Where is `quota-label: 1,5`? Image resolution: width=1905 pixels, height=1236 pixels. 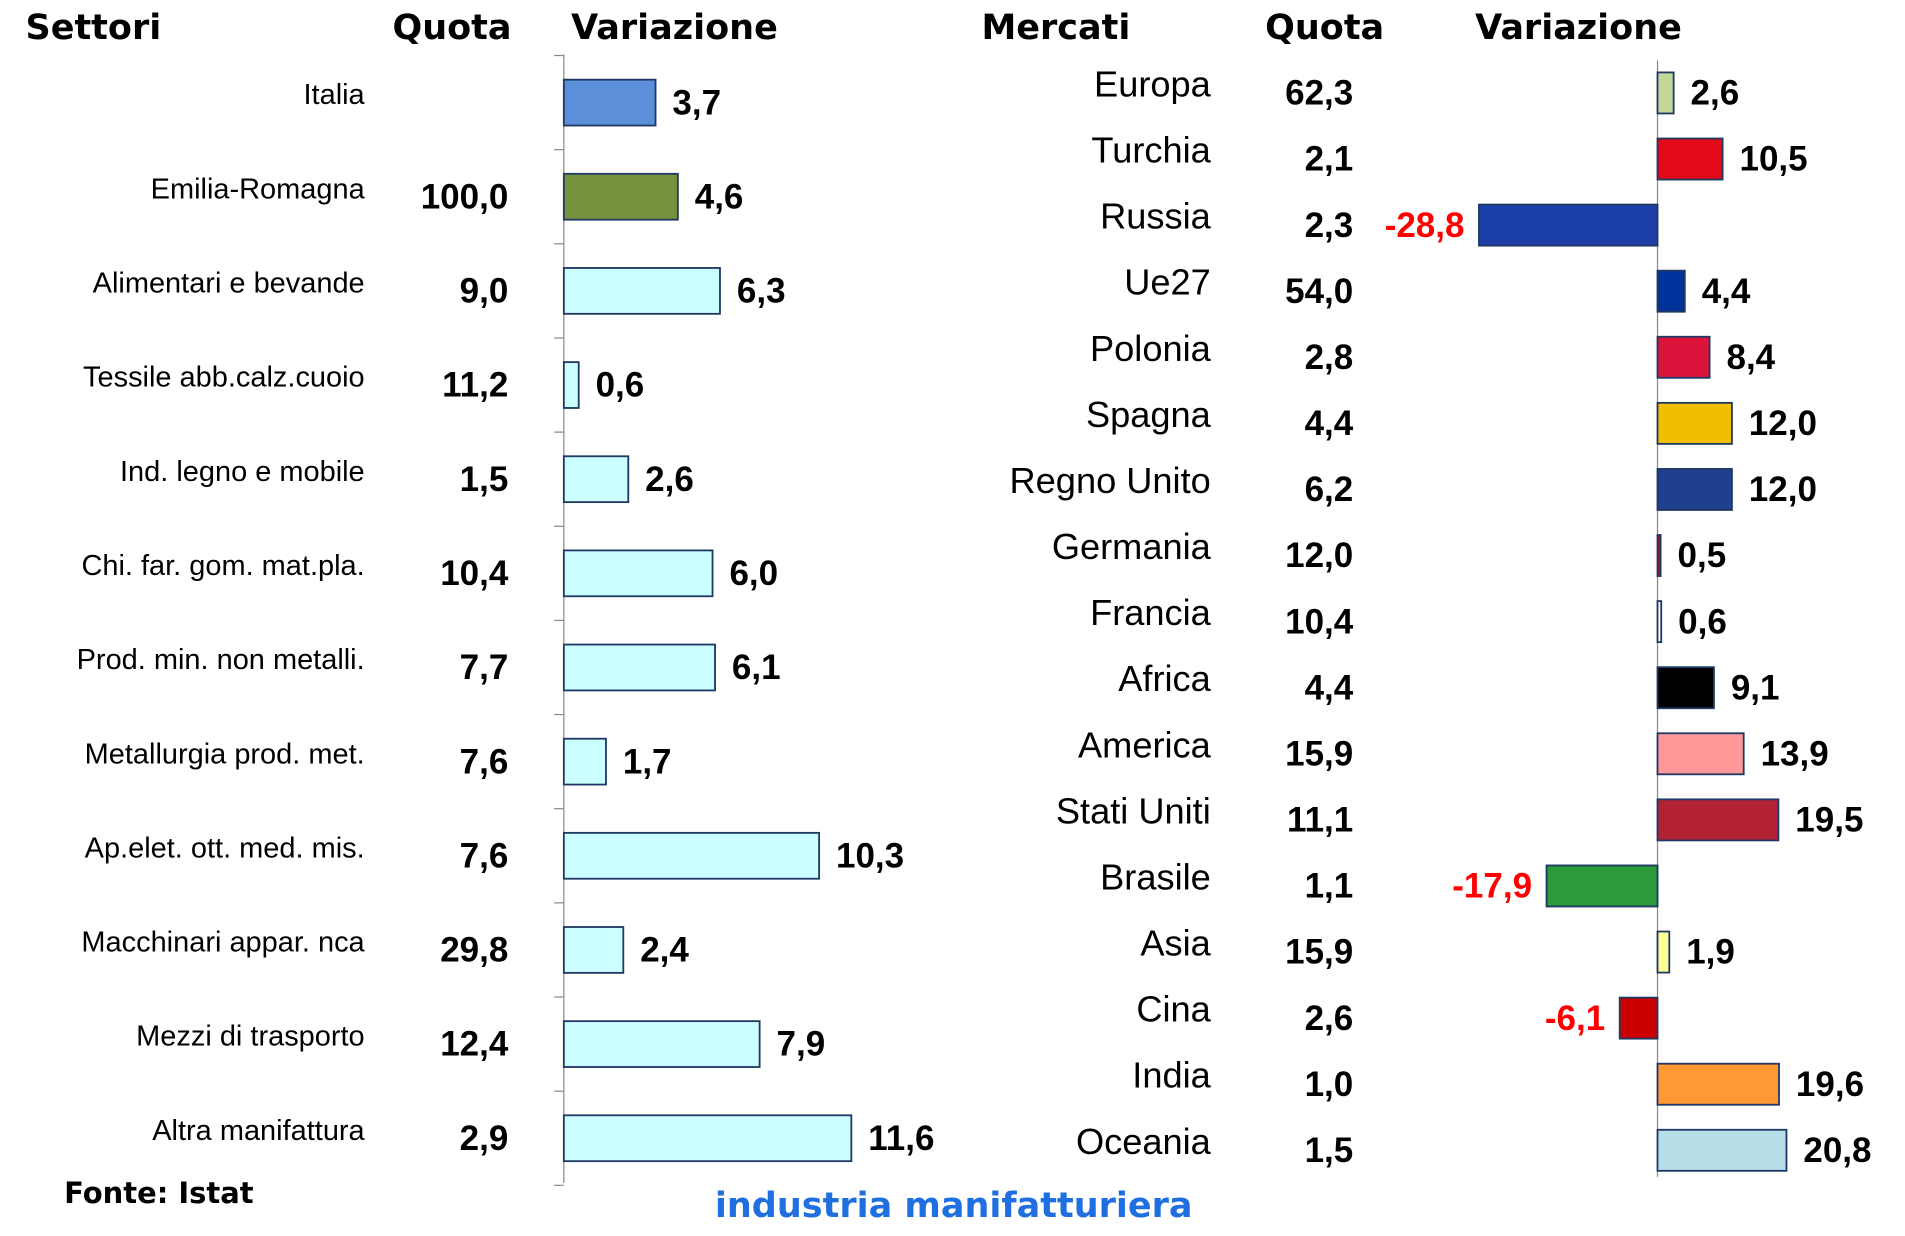 quota-label: 1,5 is located at coordinates (1329, 1150).